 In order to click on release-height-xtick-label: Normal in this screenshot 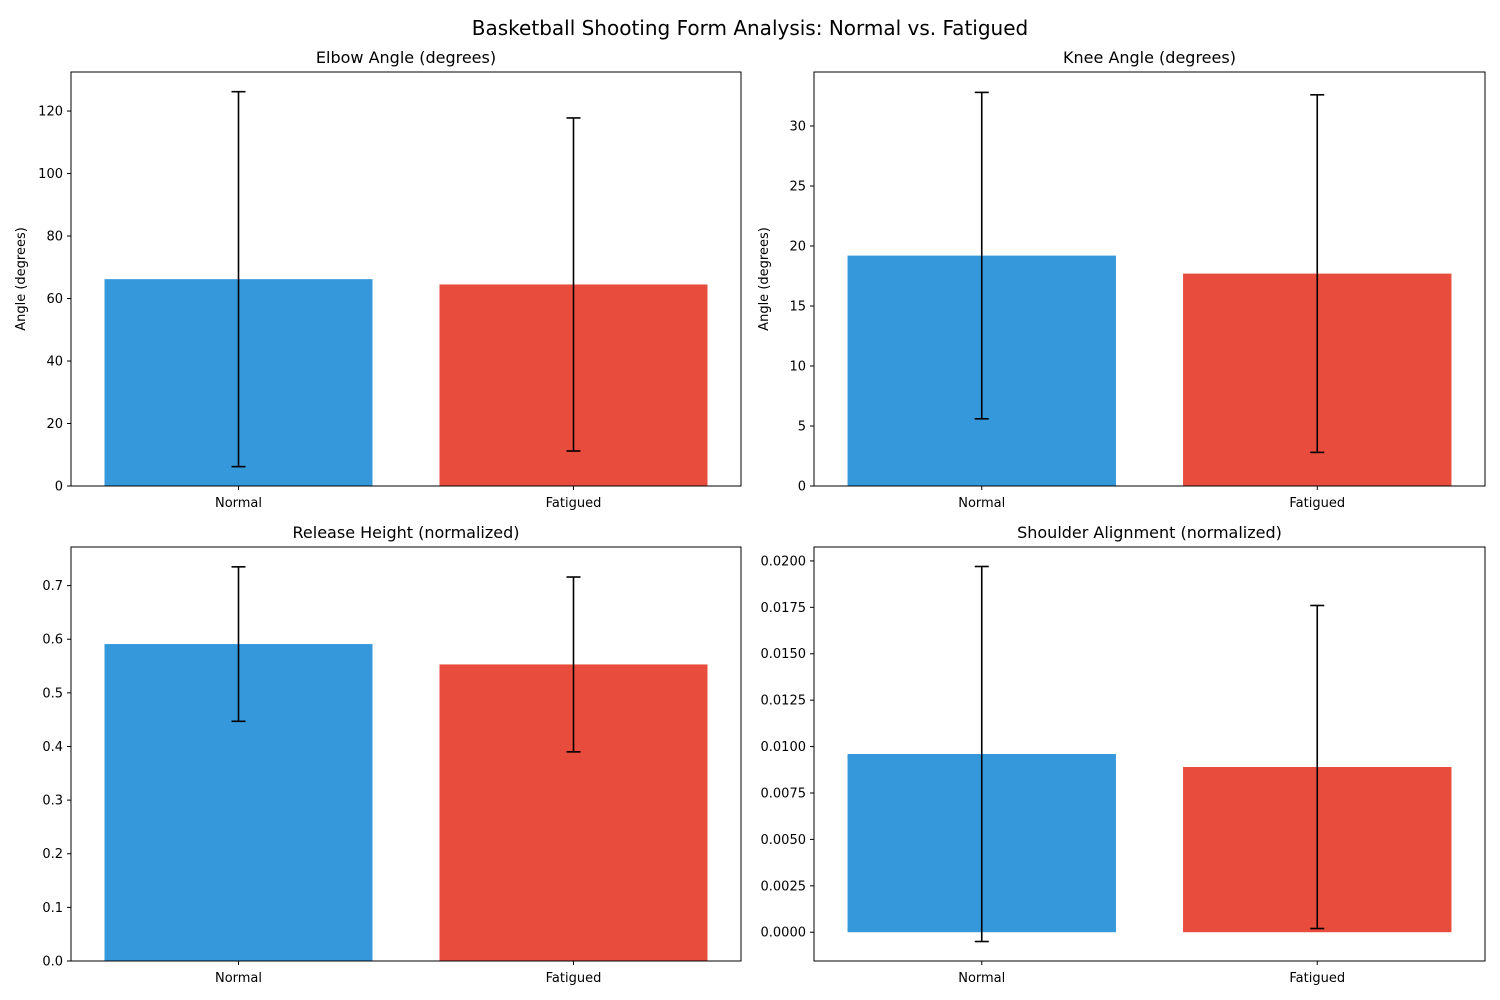, I will do `click(238, 978)`.